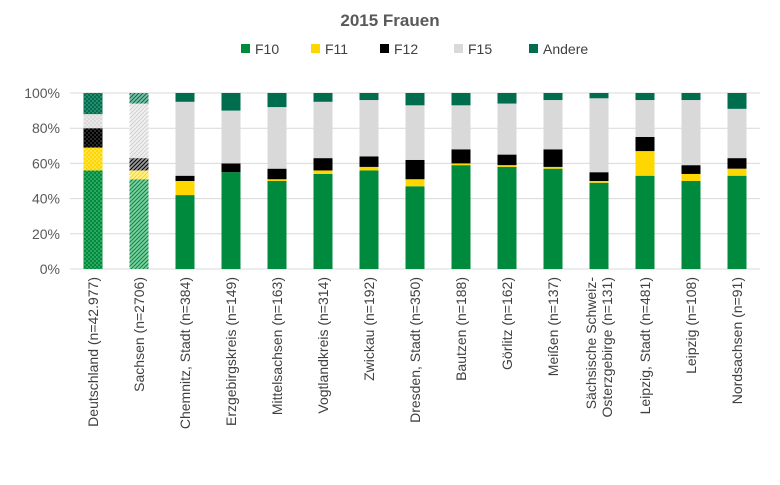  I want to click on y-tick-label: 0%, so click(50, 269).